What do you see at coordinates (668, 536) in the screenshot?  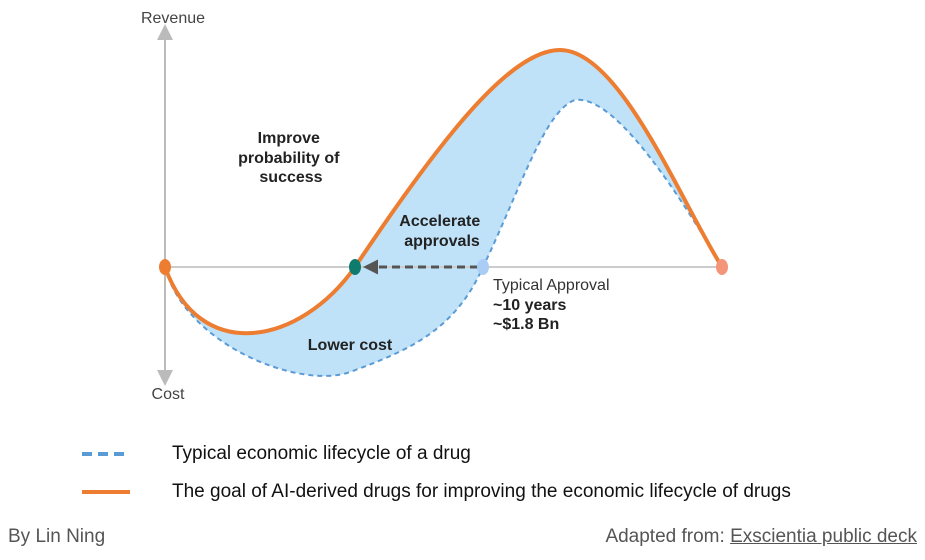 I see `source-prefix: Adapted from:` at bounding box center [668, 536].